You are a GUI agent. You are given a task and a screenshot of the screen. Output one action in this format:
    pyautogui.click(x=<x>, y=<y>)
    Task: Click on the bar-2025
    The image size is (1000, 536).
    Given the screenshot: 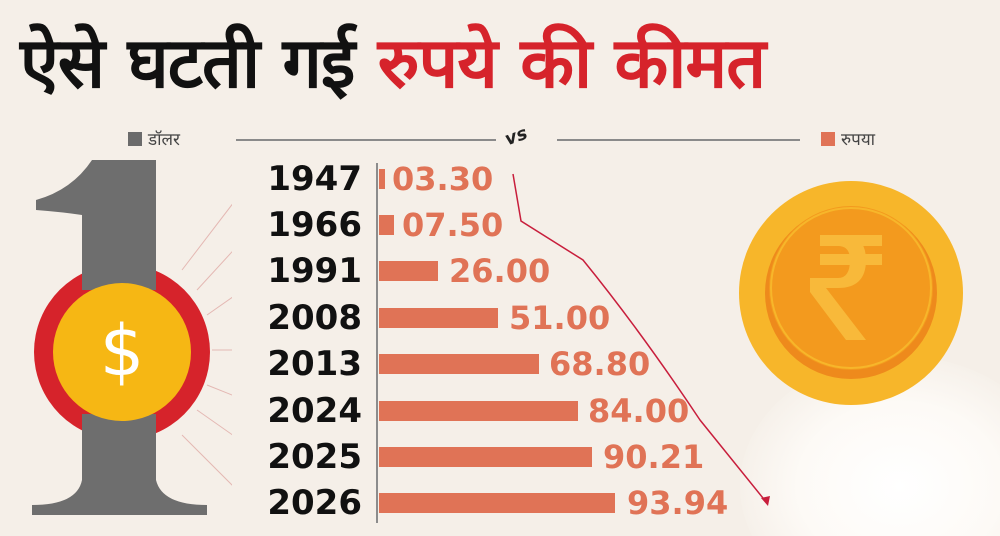 What is the action you would take?
    pyautogui.click(x=485, y=457)
    